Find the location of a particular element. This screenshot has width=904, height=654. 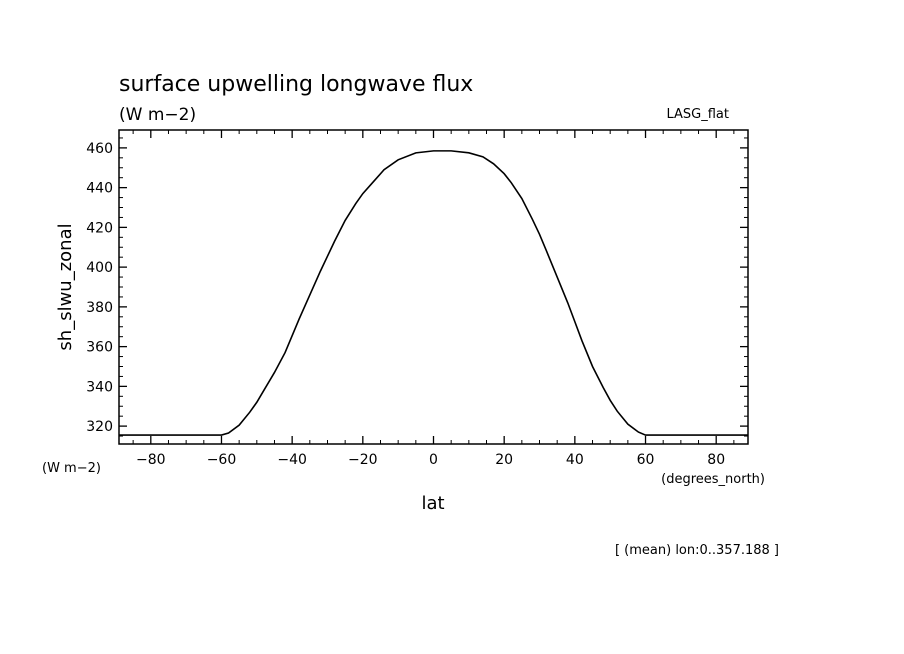

x-tick-label: −60 is located at coordinates (222, 460).